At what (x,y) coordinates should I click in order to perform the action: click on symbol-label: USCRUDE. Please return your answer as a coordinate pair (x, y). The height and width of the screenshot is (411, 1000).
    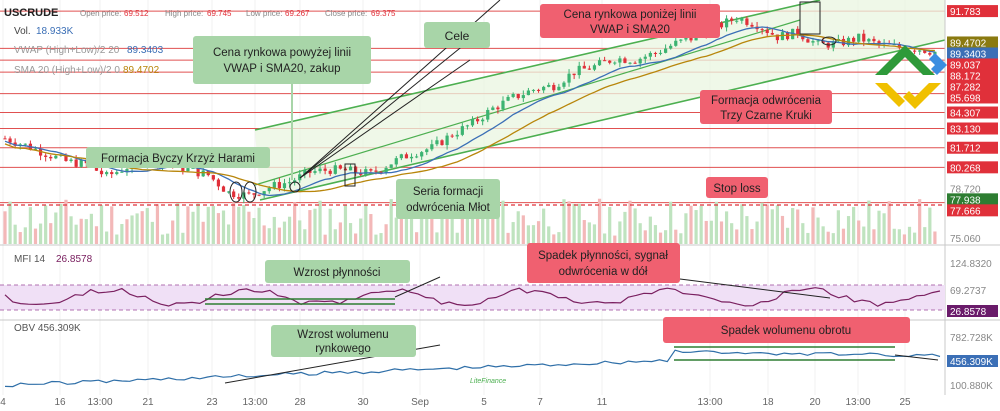
    Looking at the image, I should click on (31, 13).